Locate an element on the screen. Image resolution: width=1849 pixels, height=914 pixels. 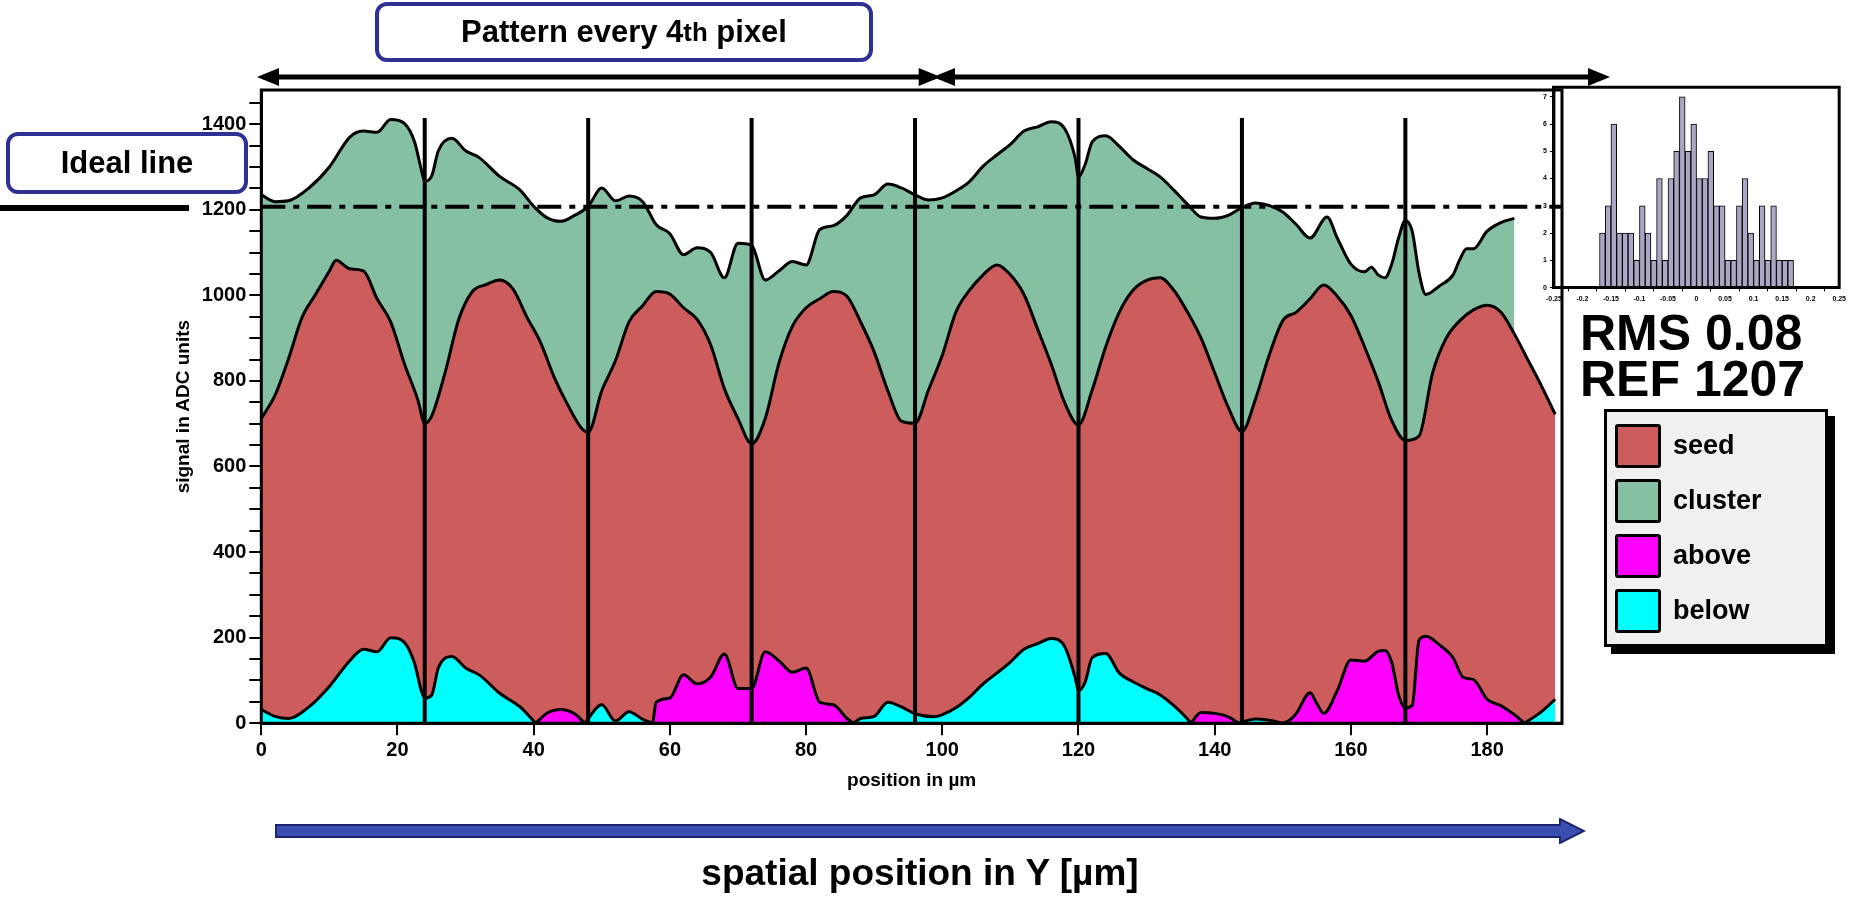
y-tick-label: 400 is located at coordinates (229, 550).